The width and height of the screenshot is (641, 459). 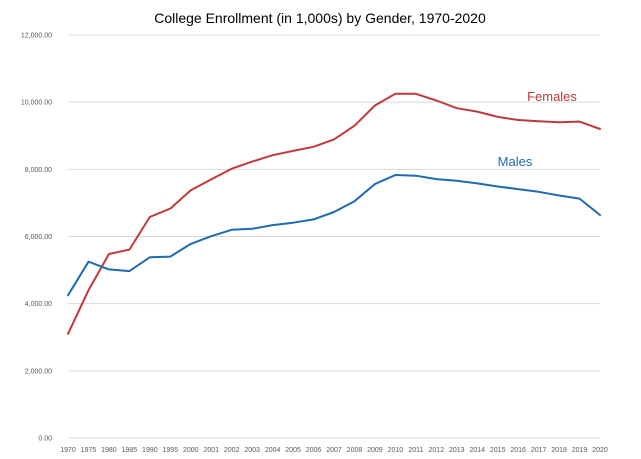 I want to click on series-labels: Females Males, so click(x=538, y=129).